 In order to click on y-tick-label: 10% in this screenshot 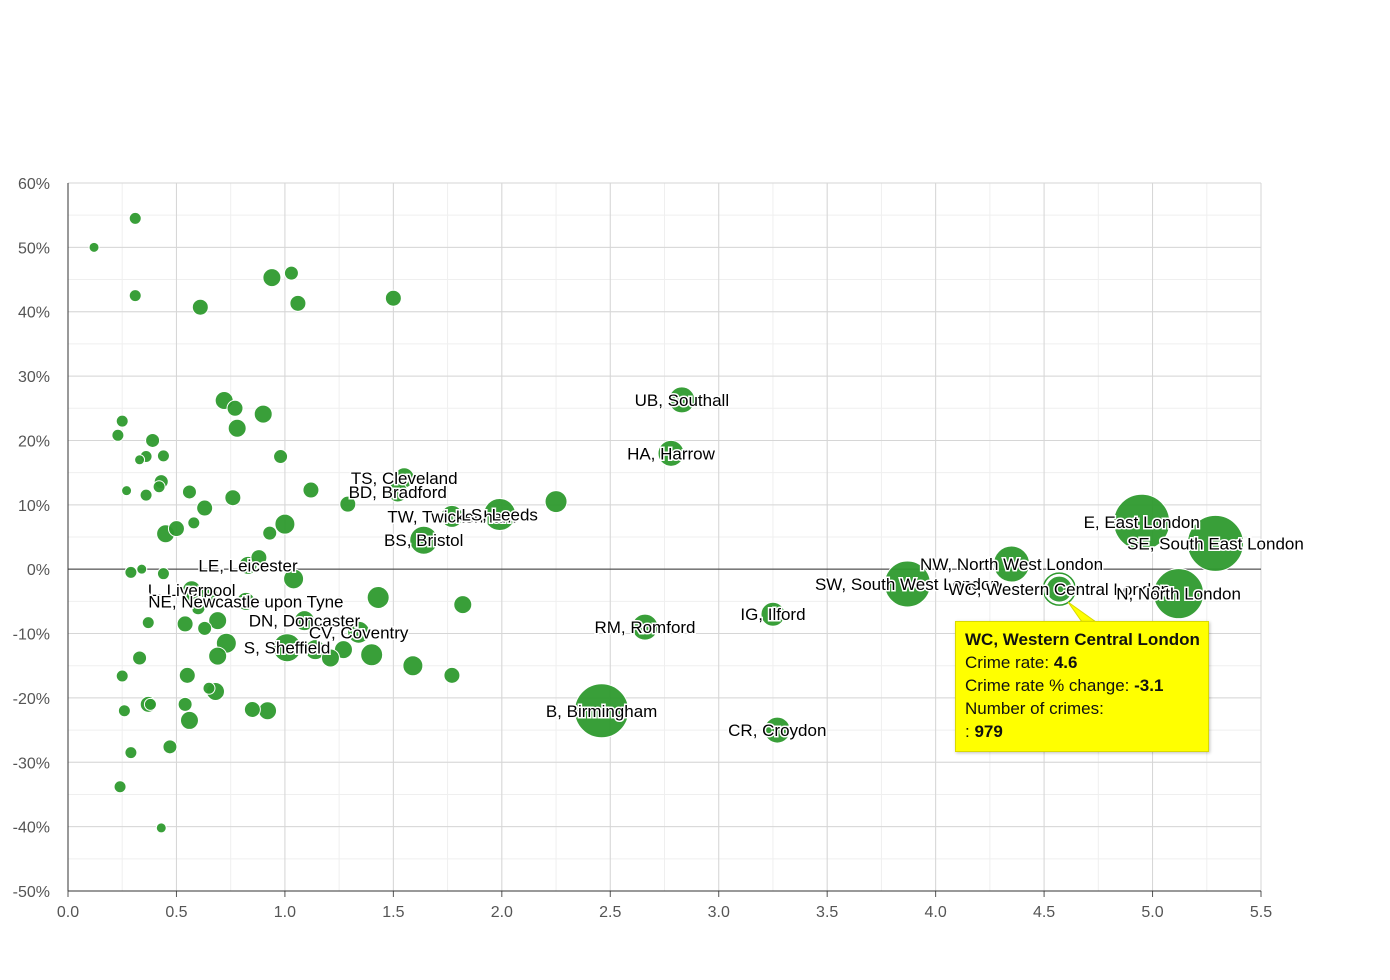, I will do `click(34, 506)`.